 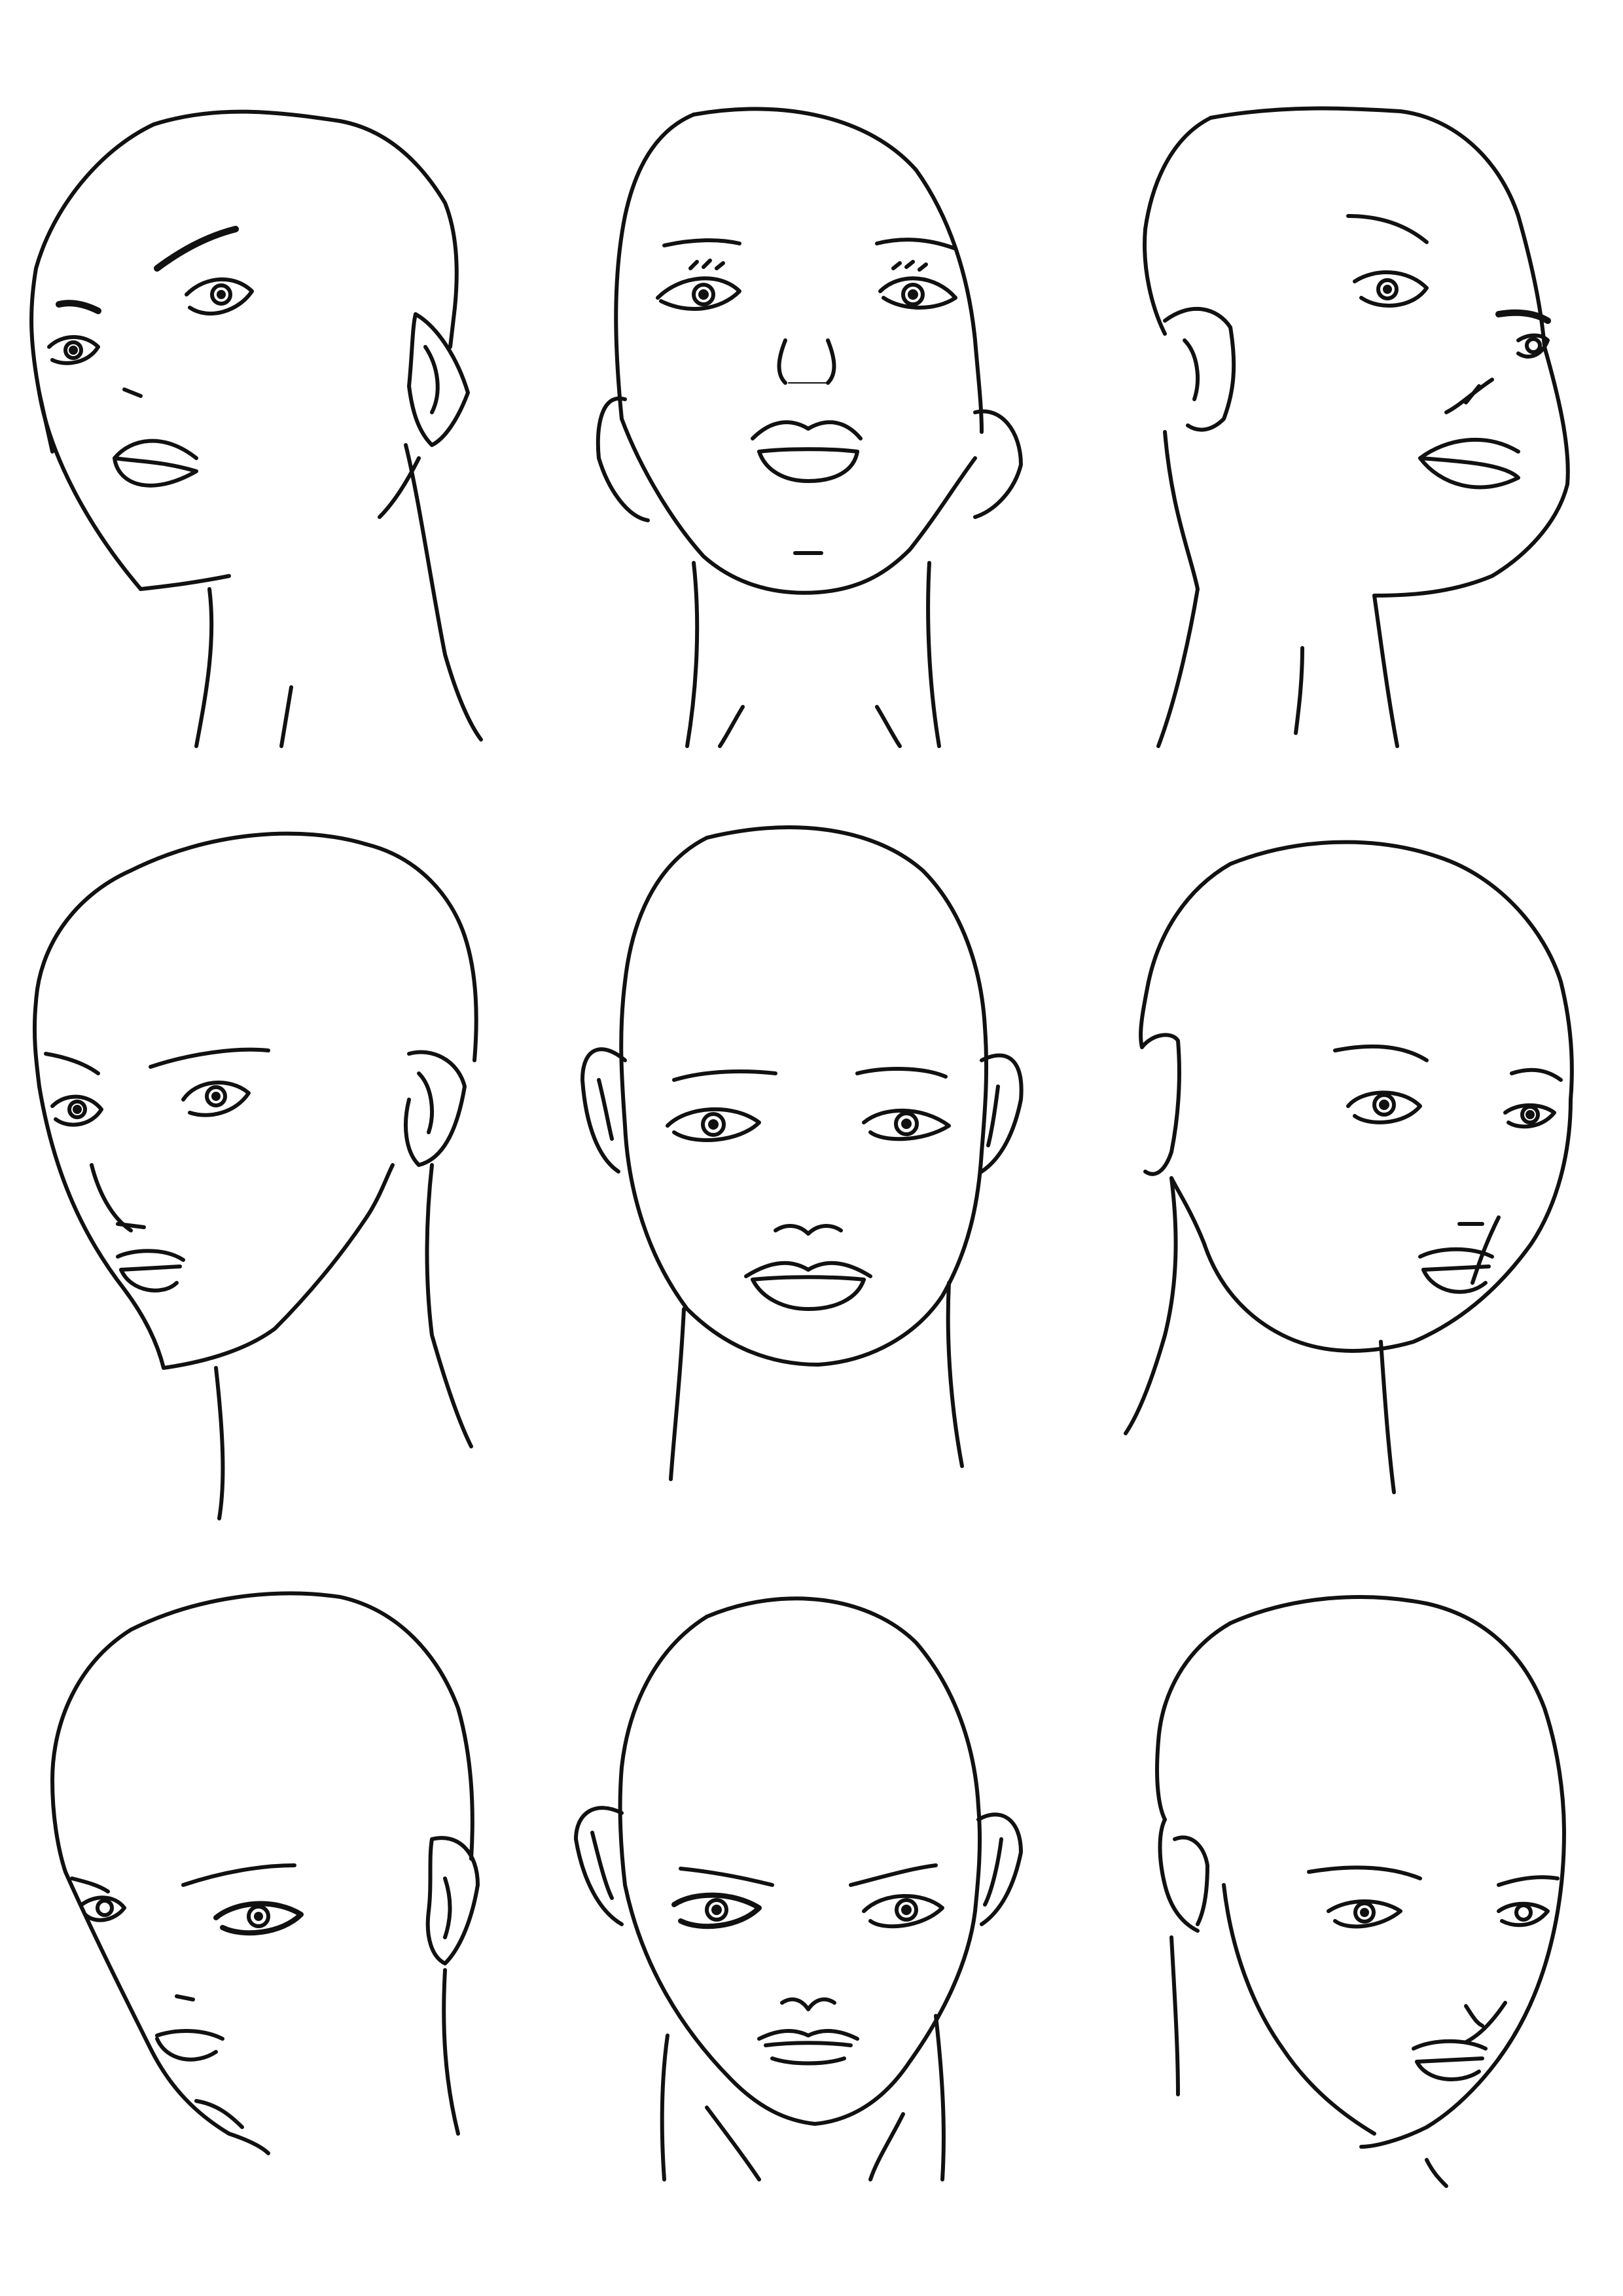 I want to click on head-outline, so click(x=305, y=229).